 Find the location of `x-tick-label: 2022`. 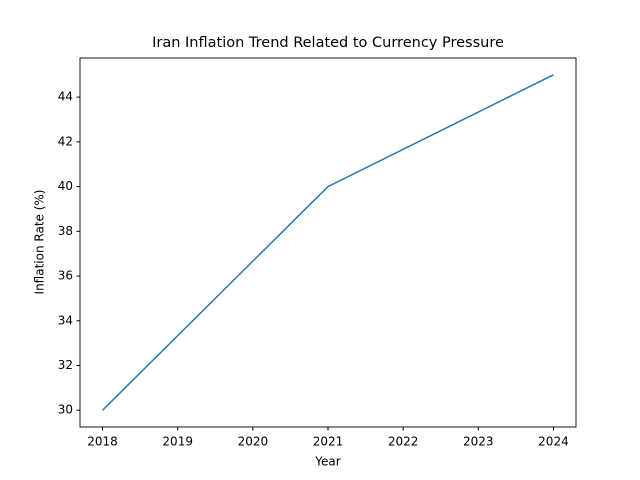

x-tick-label: 2022 is located at coordinates (403, 442).